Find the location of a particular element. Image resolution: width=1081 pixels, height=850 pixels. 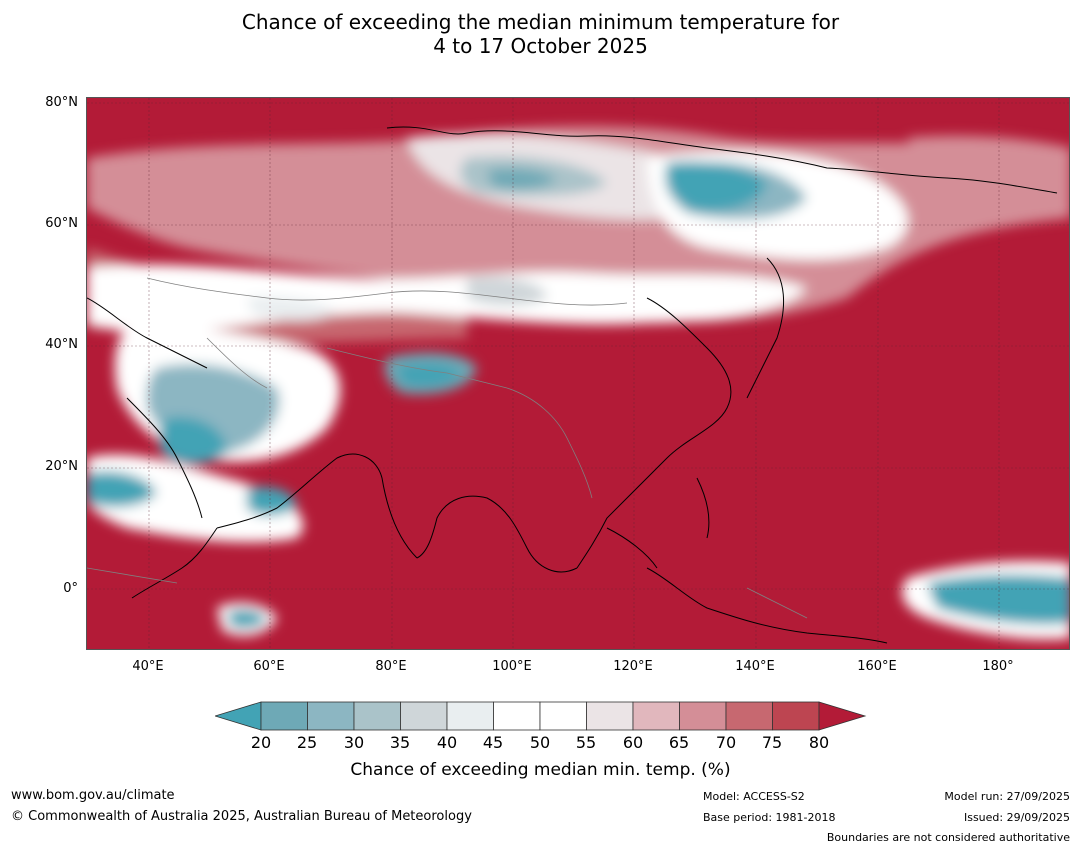

colorbar-tick-80: 80 is located at coordinates (819, 742).